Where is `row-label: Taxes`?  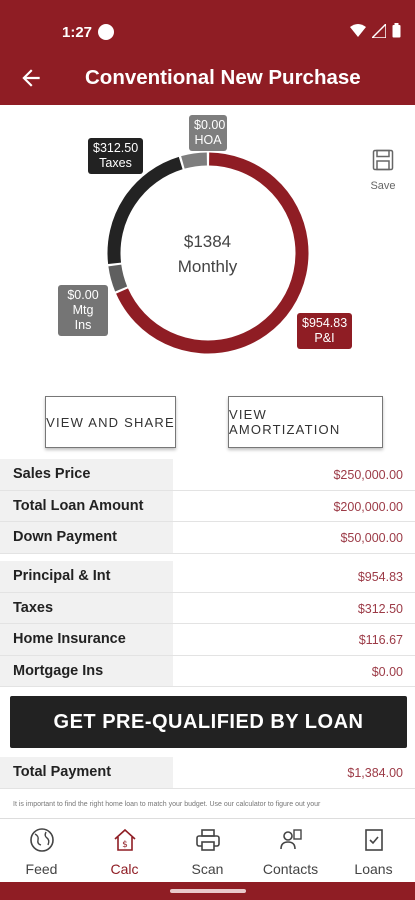
row-label: Taxes is located at coordinates (33, 607).